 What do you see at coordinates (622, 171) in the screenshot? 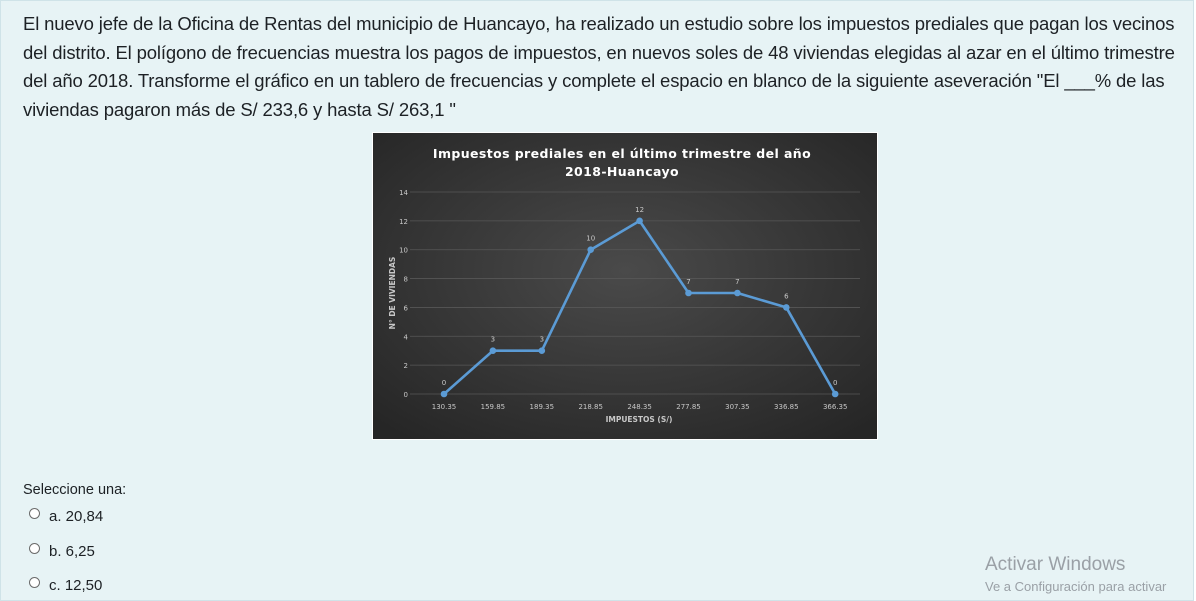
I see `chart-title-line: 2018-Huancayo` at bounding box center [622, 171].